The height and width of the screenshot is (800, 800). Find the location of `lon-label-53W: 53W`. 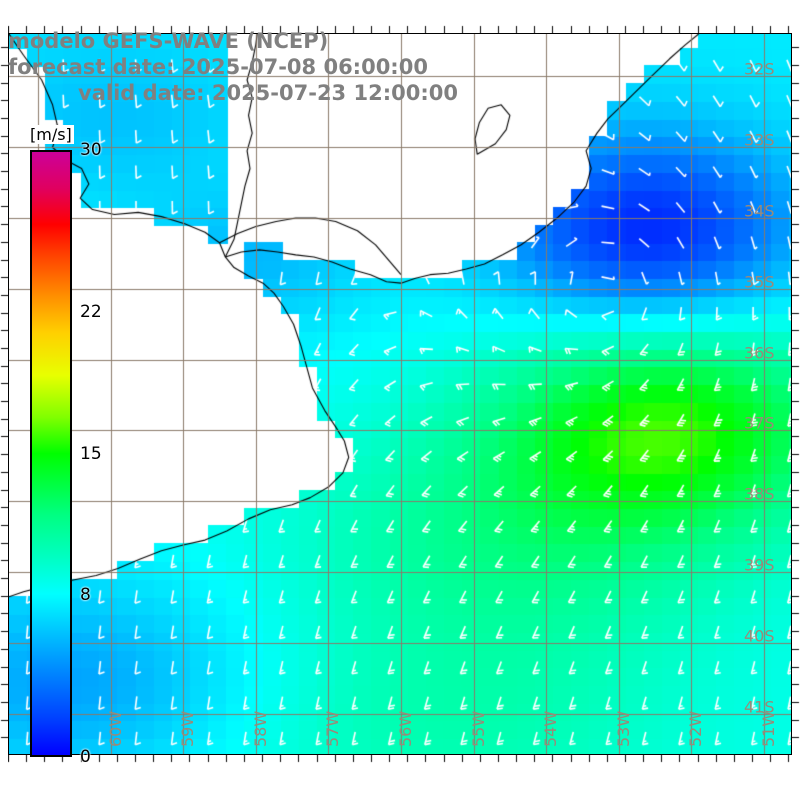

lon-label-53W: 53W is located at coordinates (623, 728).